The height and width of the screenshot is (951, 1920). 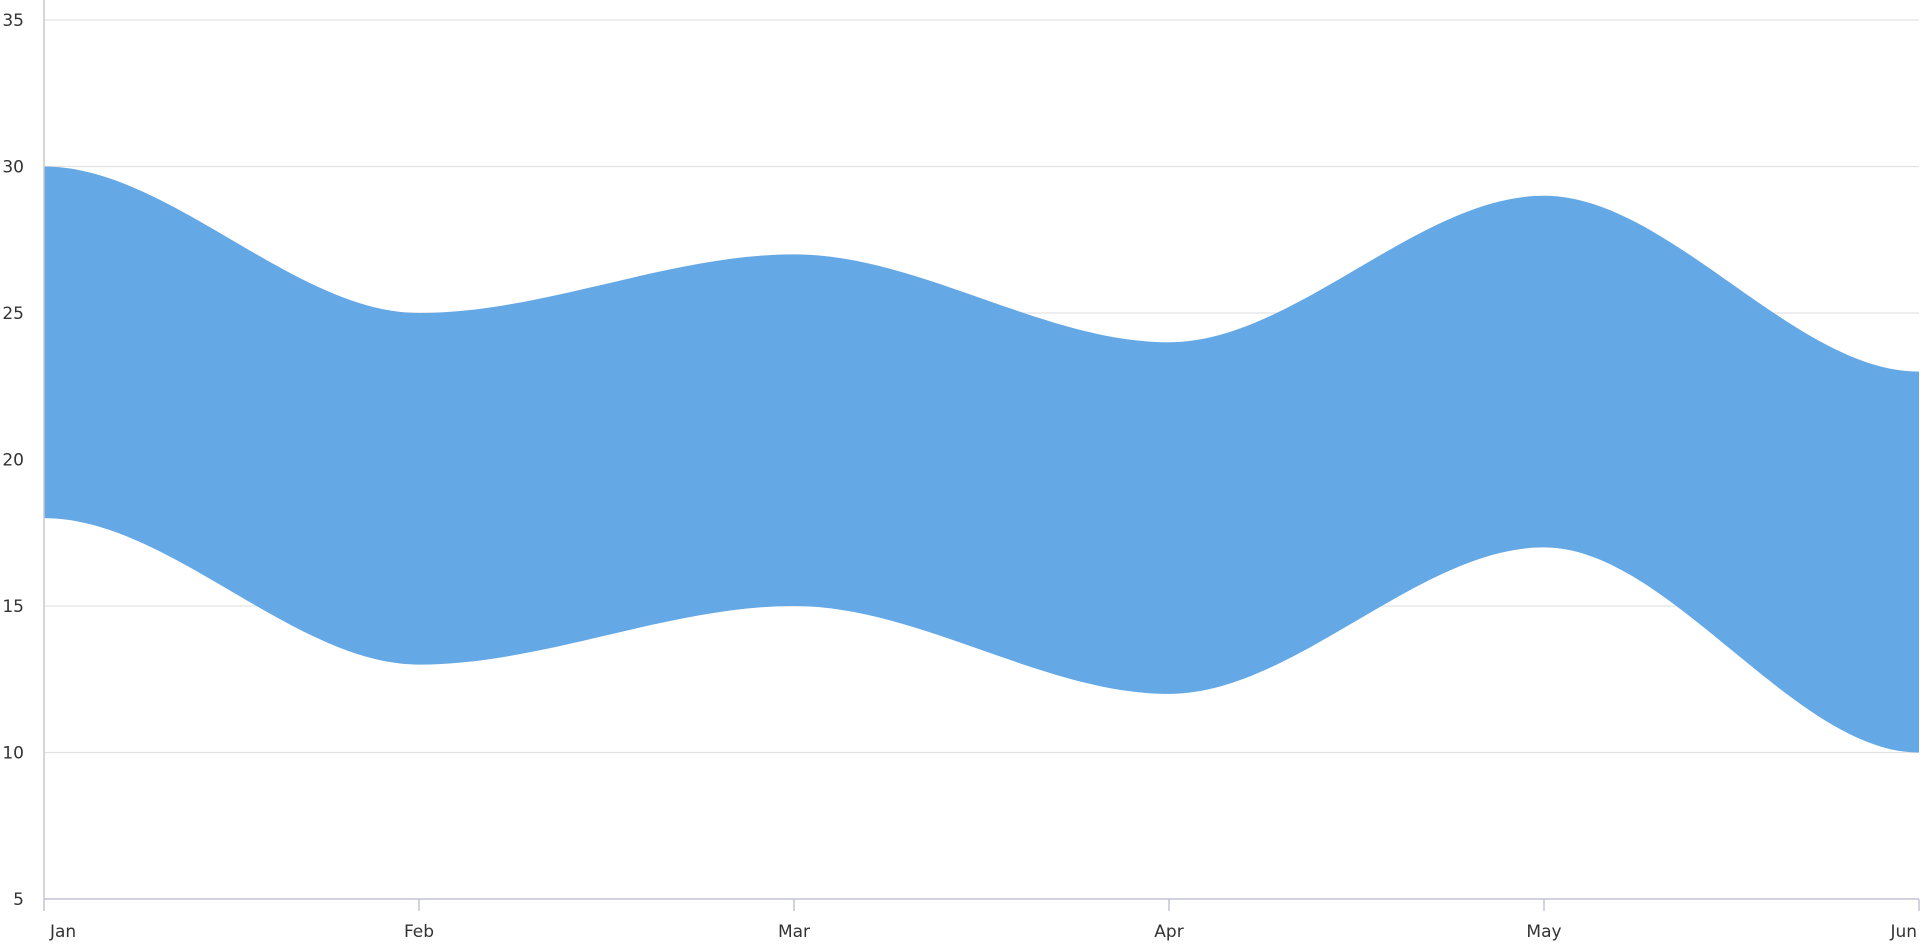 What do you see at coordinates (13, 754) in the screenshot?
I see `y-tick-label: 10` at bounding box center [13, 754].